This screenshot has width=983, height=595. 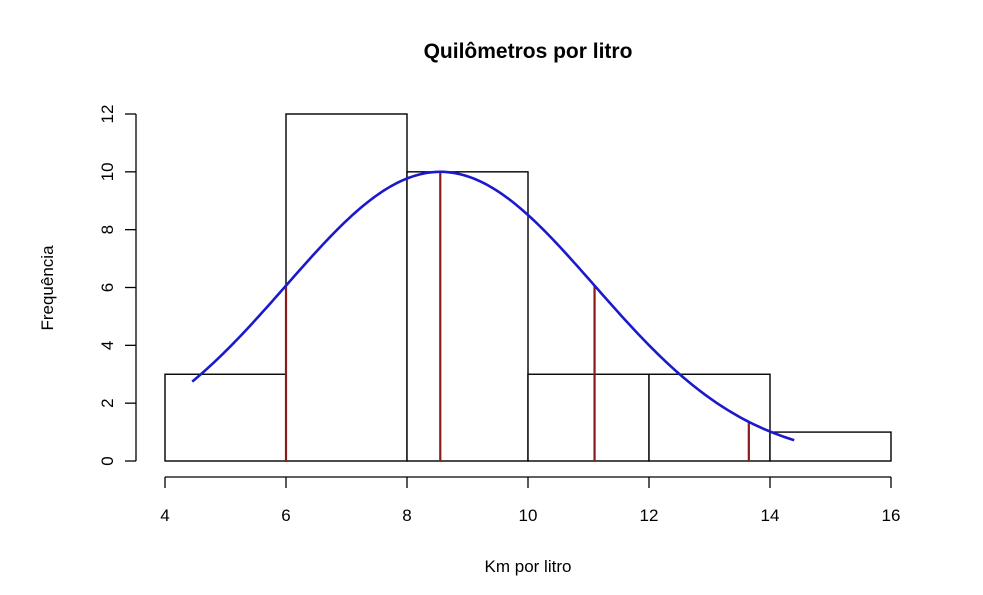 I want to click on x-tick-label: 12, so click(x=649, y=515).